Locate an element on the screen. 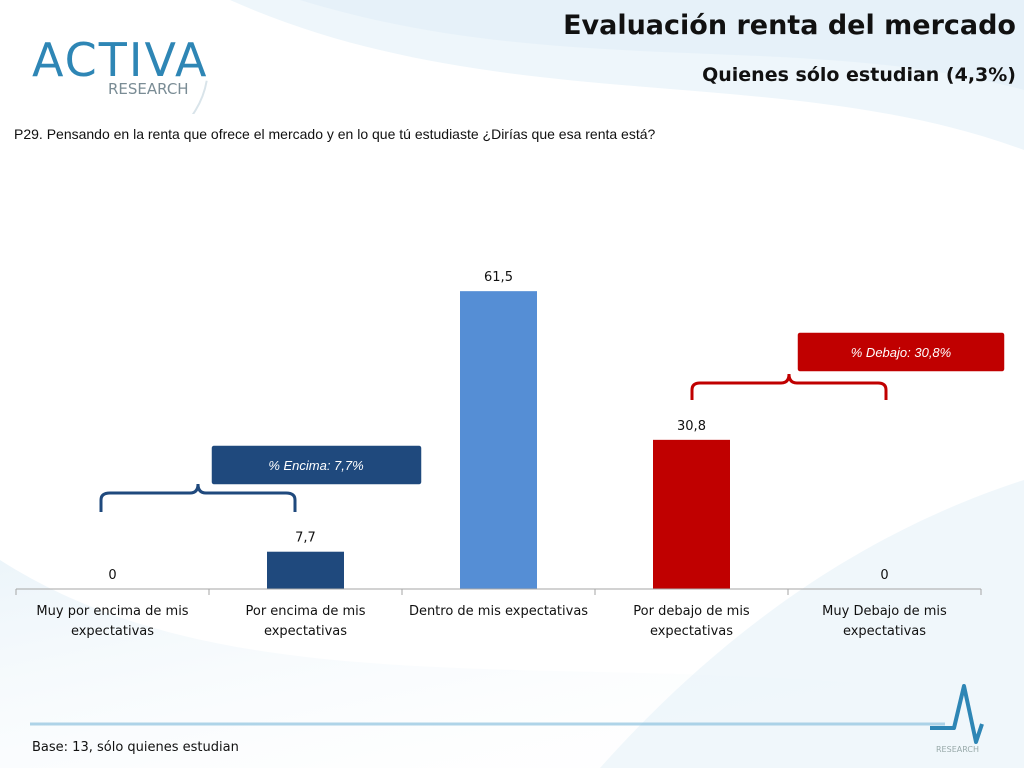 The width and height of the screenshot is (1024, 768). encima-callout-box is located at coordinates (316, 465).